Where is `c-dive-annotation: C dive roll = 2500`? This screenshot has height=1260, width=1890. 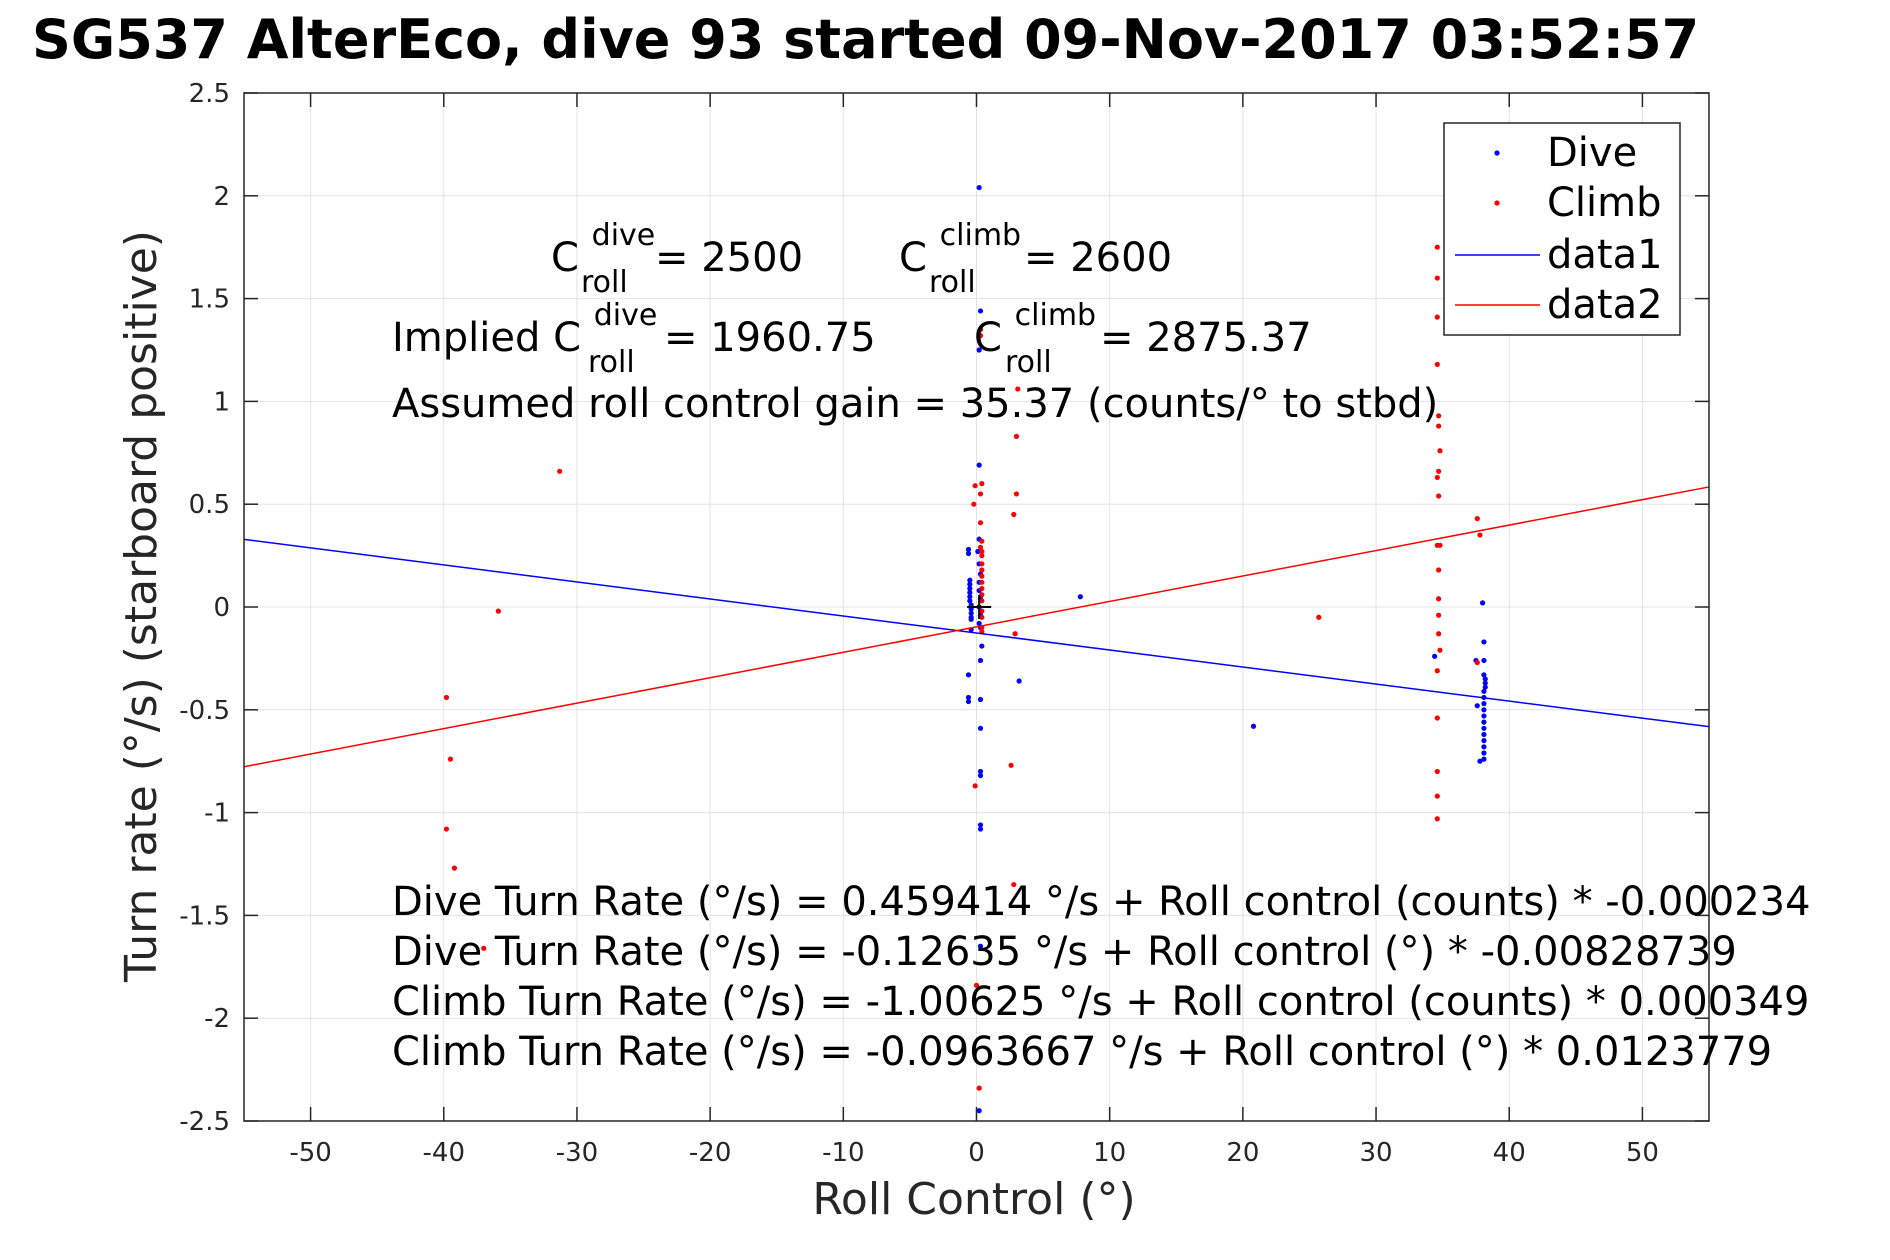
c-dive-annotation: C dive roll = 2500 is located at coordinates (677, 255).